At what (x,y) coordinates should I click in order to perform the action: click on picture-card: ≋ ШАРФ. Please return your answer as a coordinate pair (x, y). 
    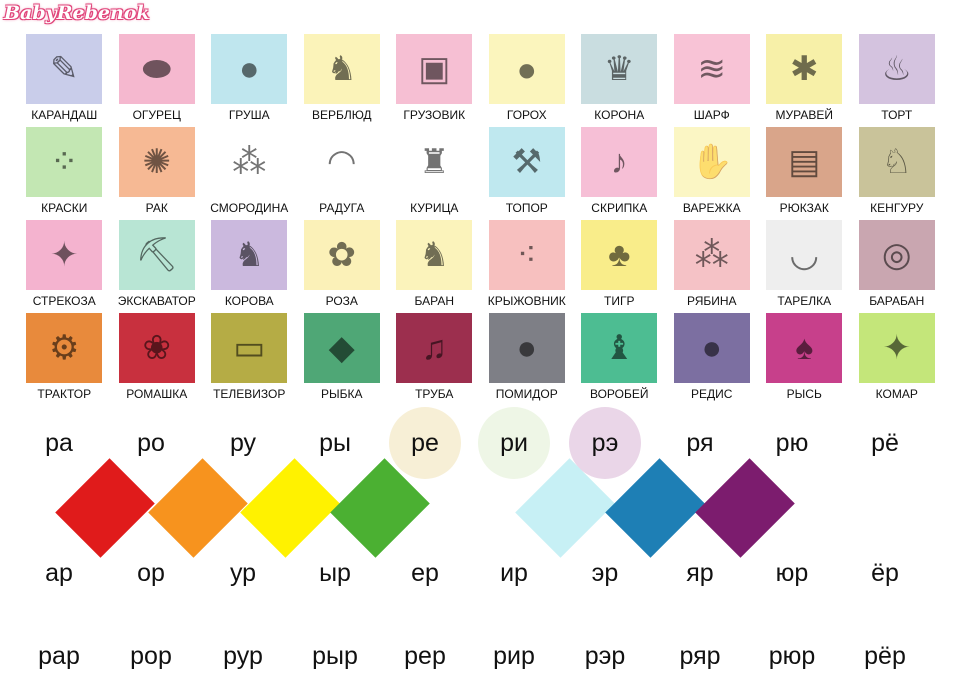
    Looking at the image, I should click on (712, 80).